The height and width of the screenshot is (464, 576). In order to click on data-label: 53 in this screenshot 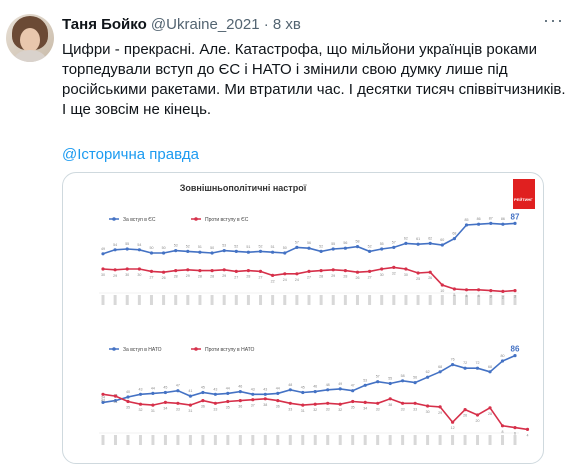, I will do `click(365, 380)`.